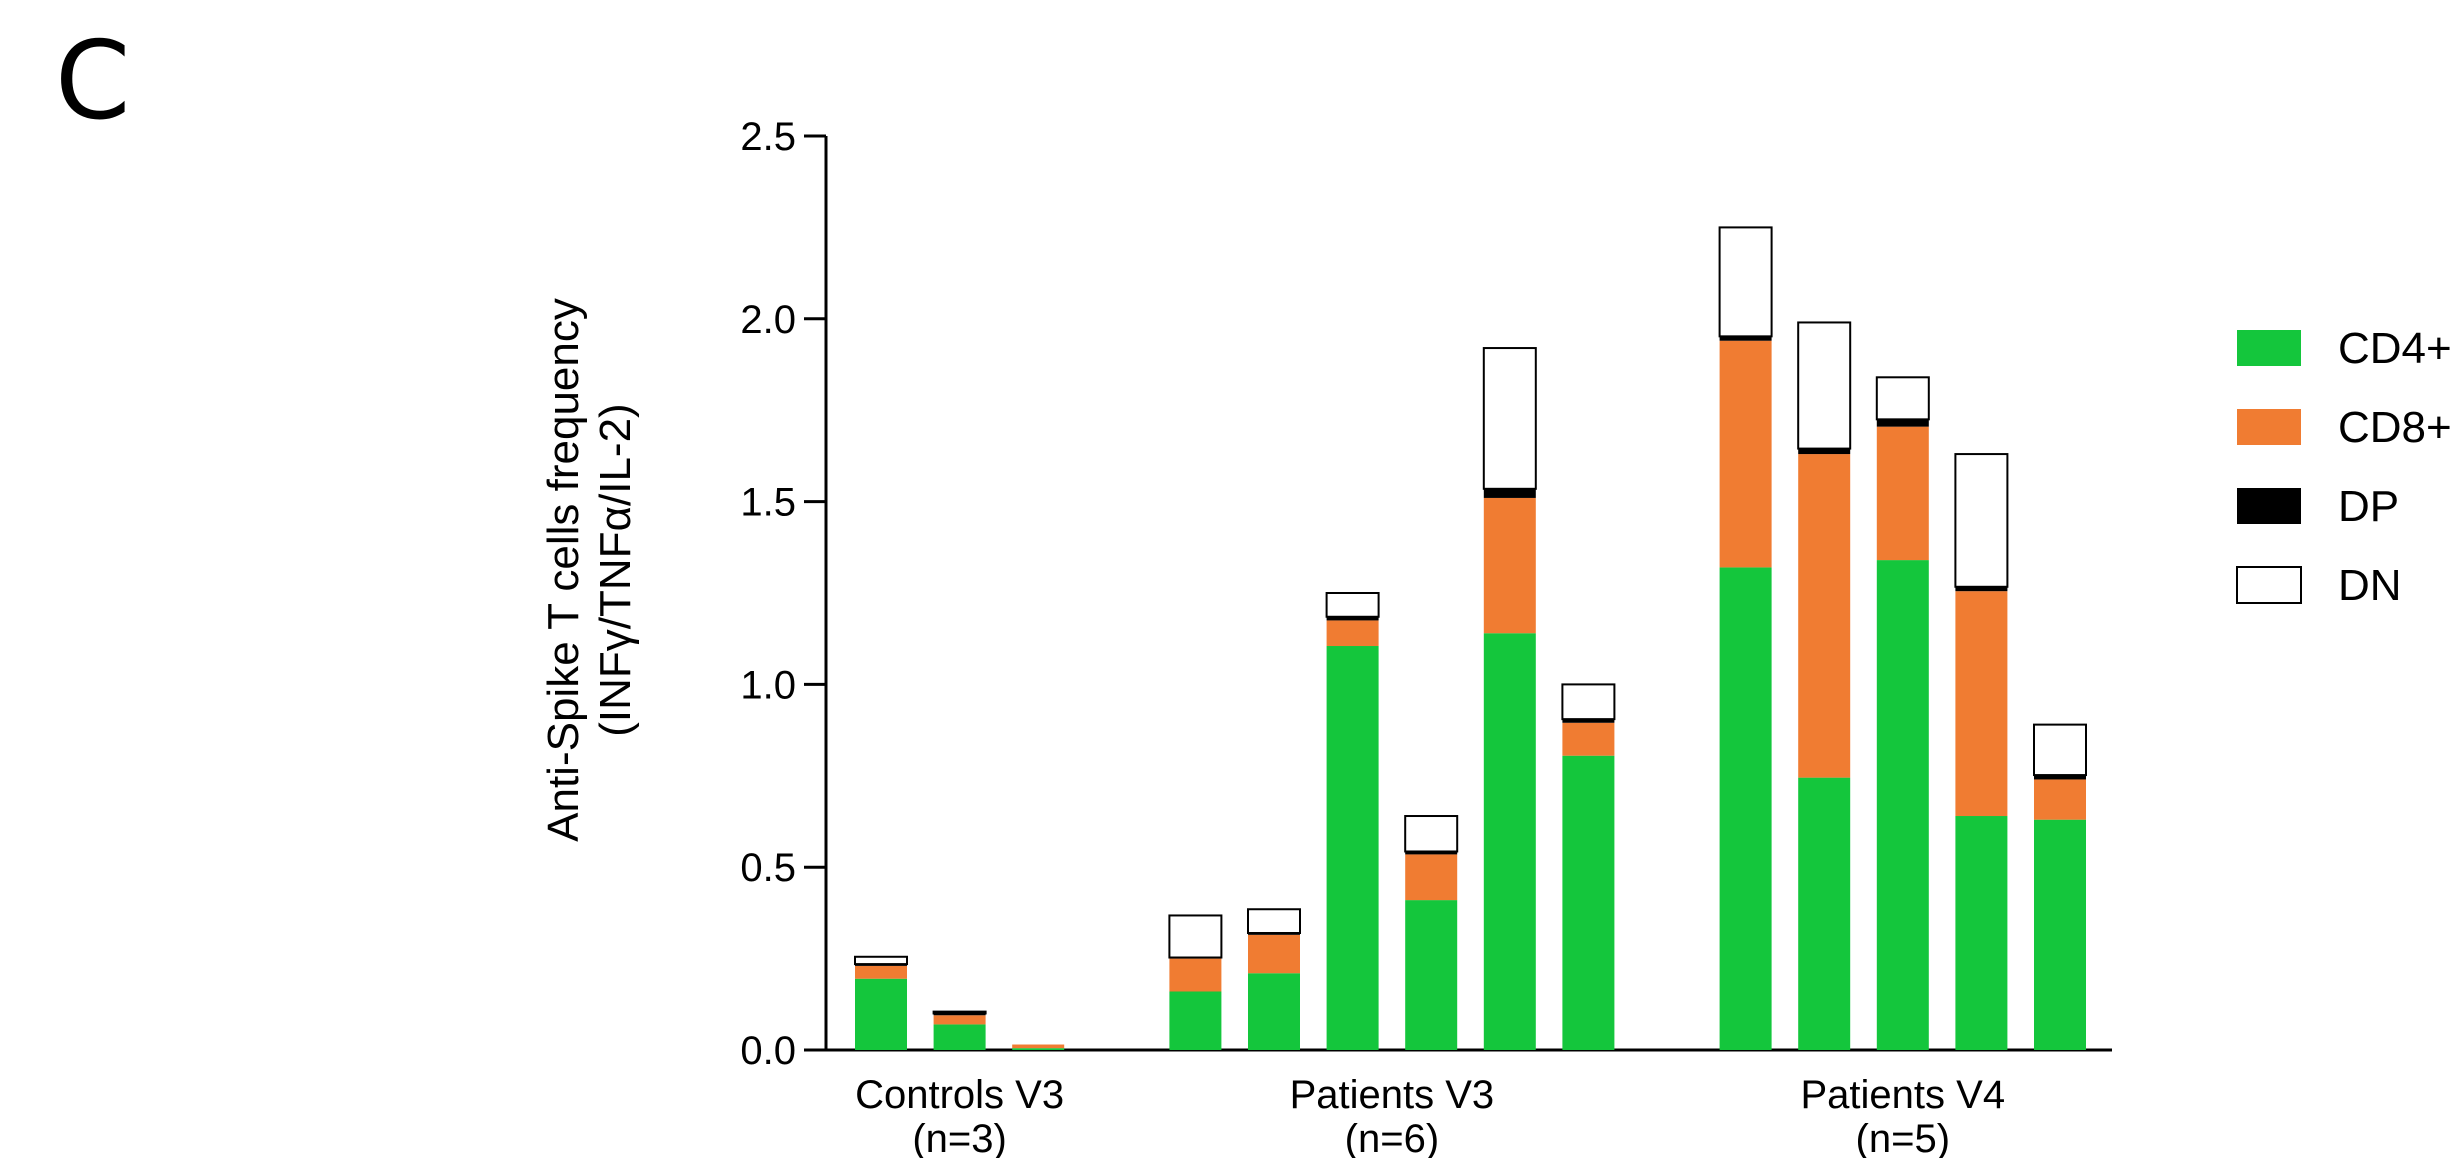 The width and height of the screenshot is (2464, 1158). What do you see at coordinates (1392, 1137) in the screenshot?
I see `x-group-label: (n=6)` at bounding box center [1392, 1137].